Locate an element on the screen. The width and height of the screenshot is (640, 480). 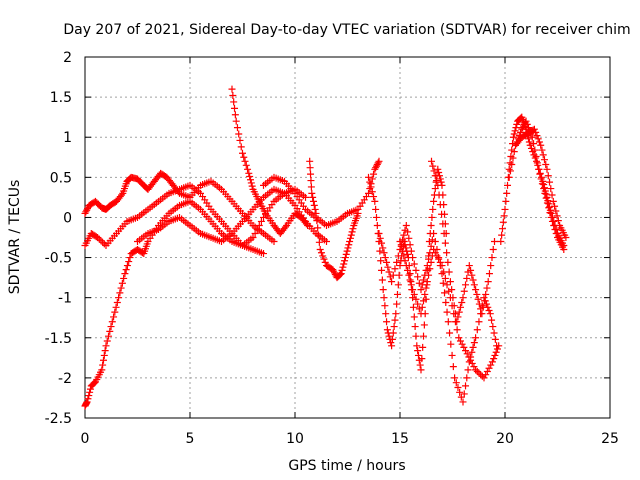
y-tick-label: 1 is located at coordinates (67, 138).